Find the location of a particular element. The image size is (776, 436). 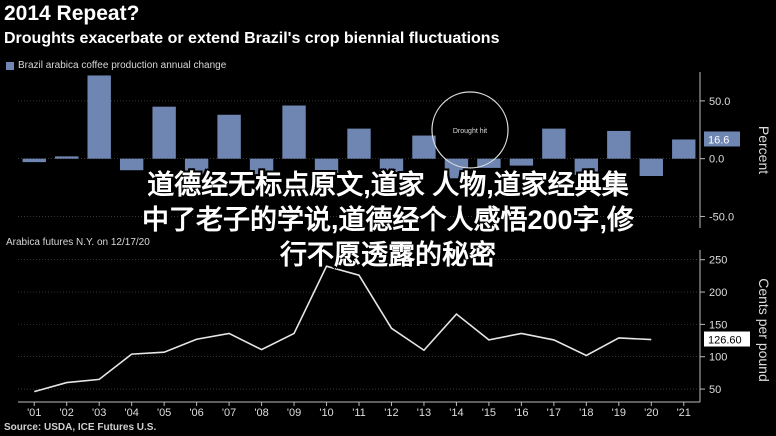

line-tick-label: 150 is located at coordinates (718, 325).